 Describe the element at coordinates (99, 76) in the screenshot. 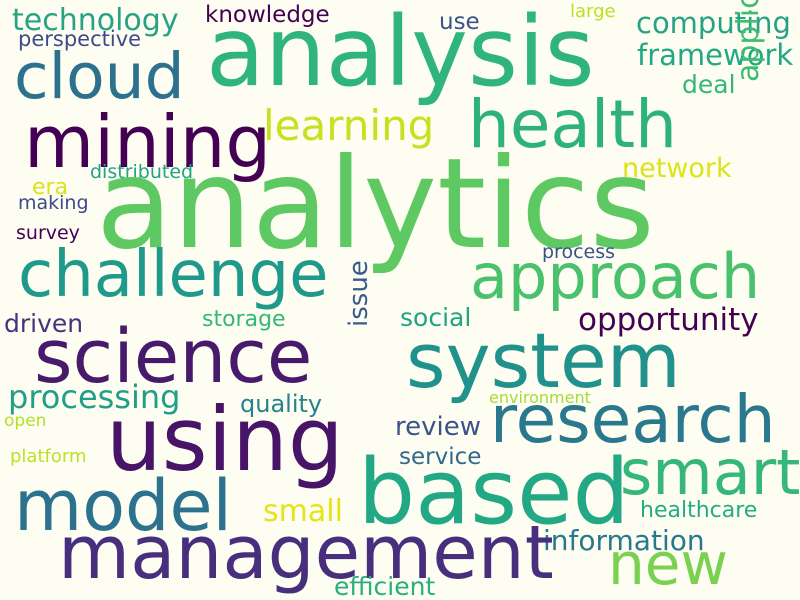

I see `word-cloud: cloud` at that location.